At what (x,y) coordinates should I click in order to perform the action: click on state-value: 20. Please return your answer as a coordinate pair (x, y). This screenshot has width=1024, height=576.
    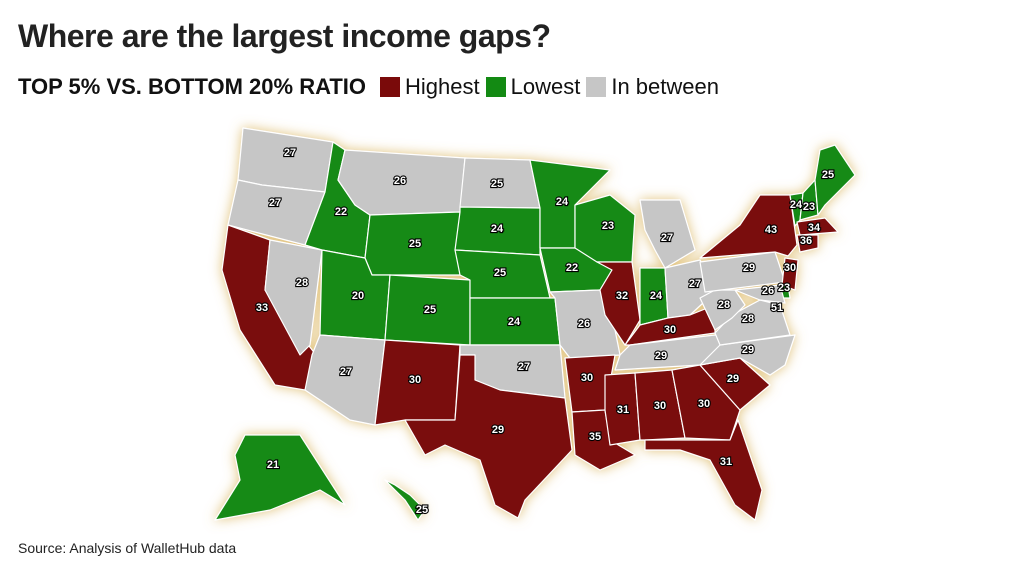
    Looking at the image, I should click on (358, 296).